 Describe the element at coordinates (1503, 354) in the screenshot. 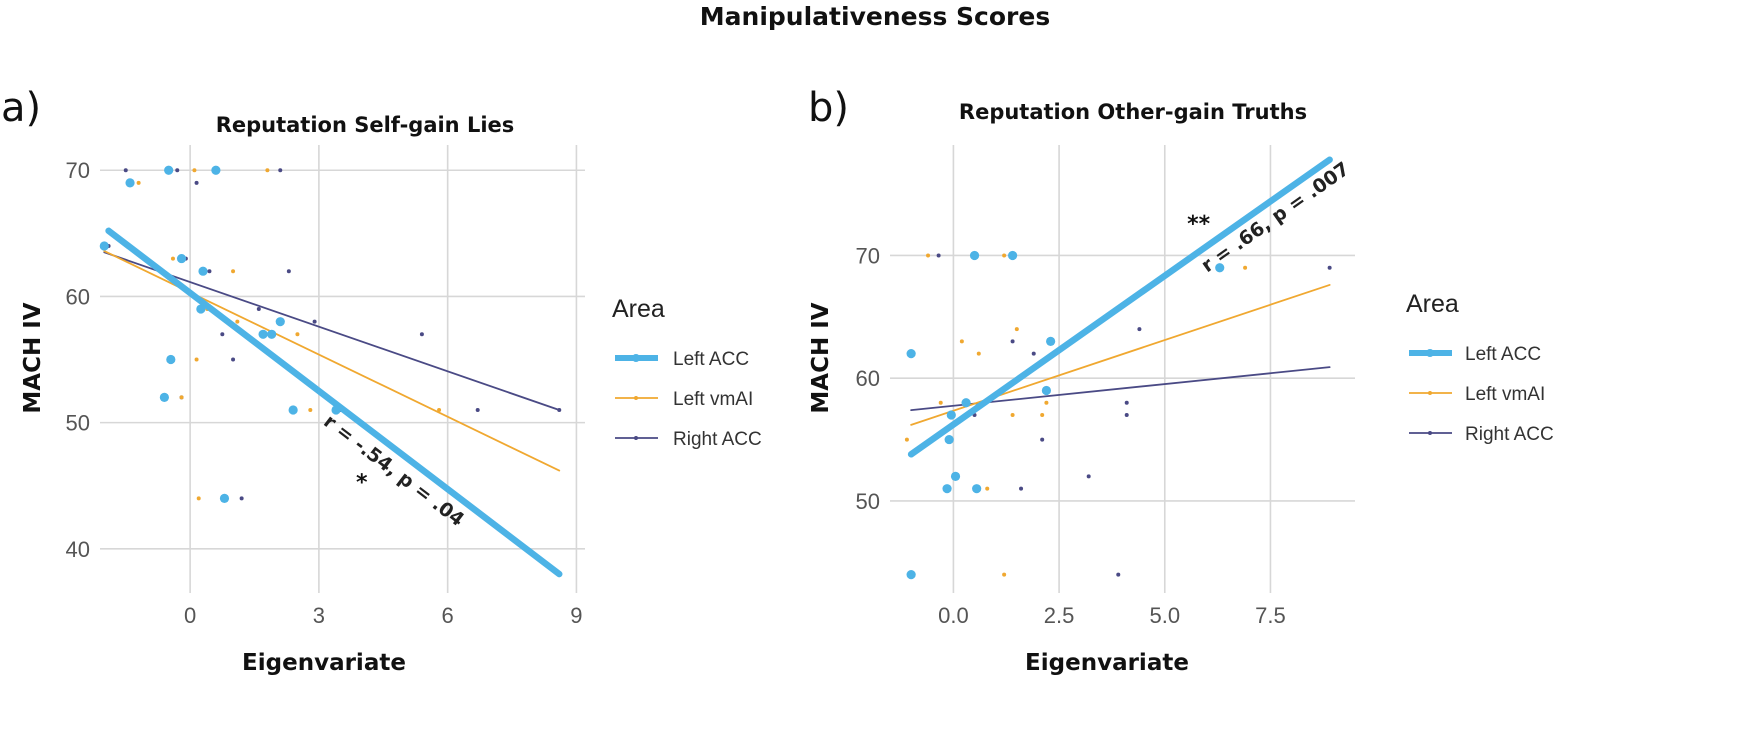

I see `legend-label: Left ACC` at that location.